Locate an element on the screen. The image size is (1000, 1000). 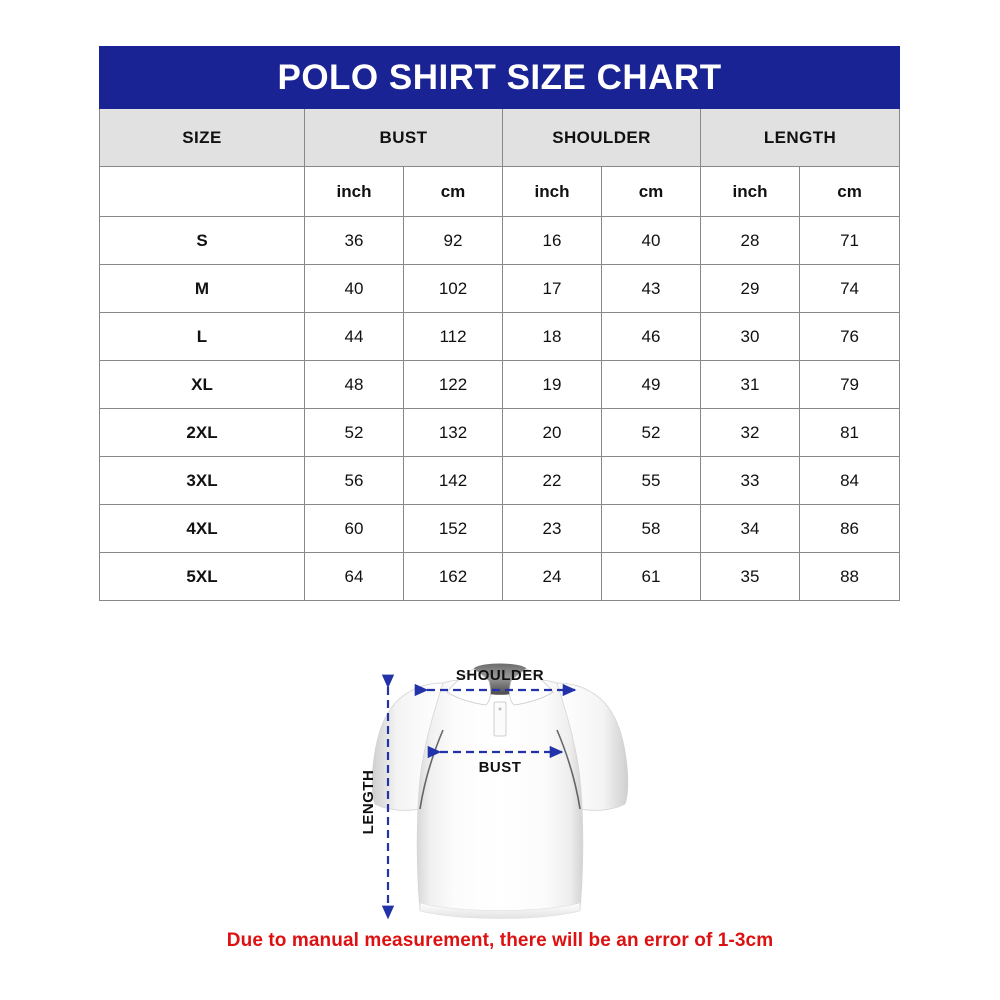
cell-length-inch: 35 is located at coordinates (750, 576).